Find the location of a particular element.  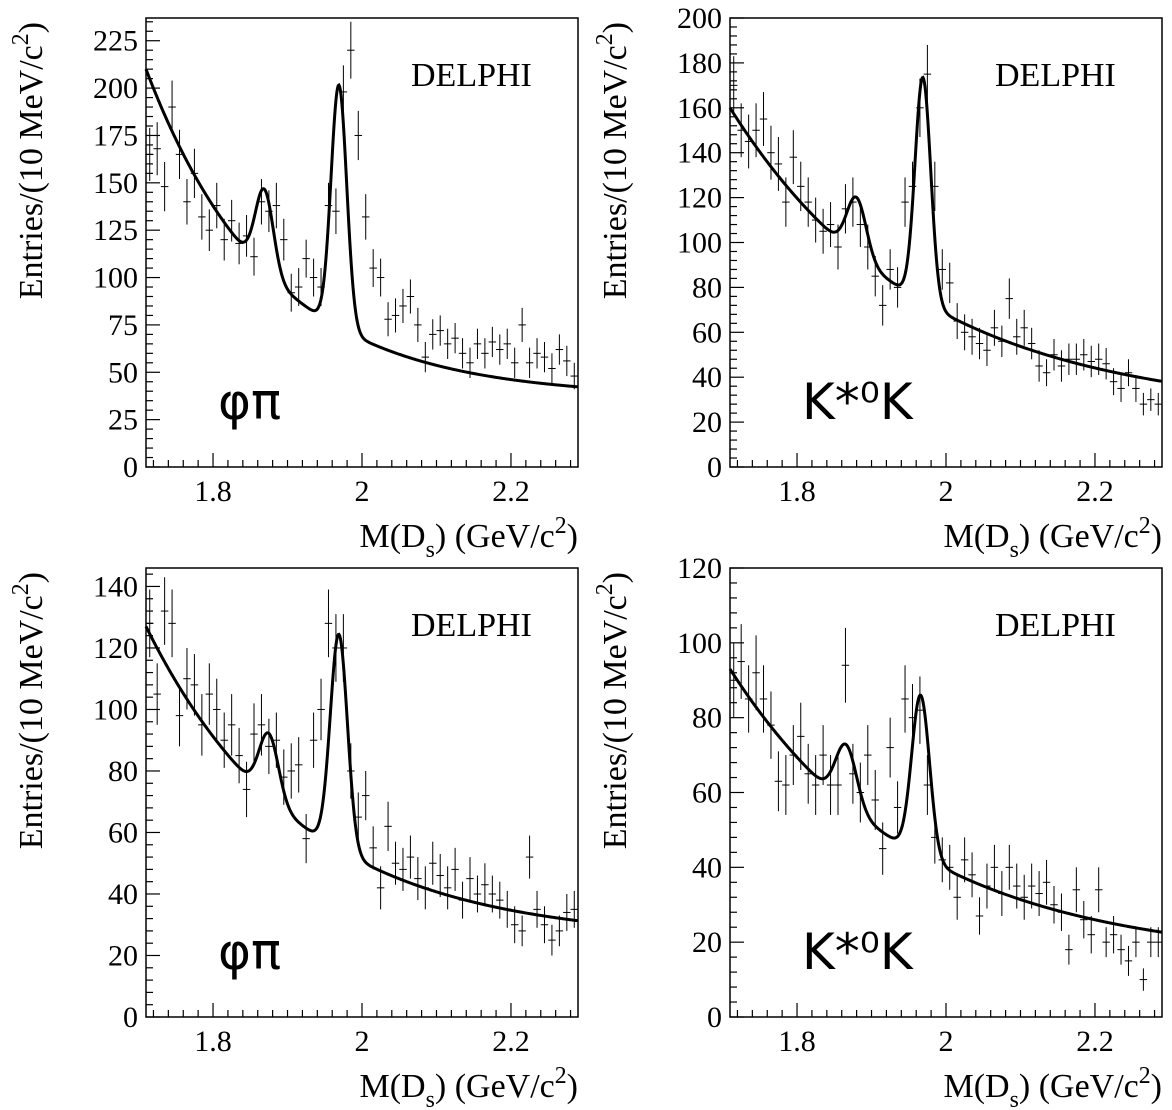

y-tick-label: 40 is located at coordinates (707, 867).